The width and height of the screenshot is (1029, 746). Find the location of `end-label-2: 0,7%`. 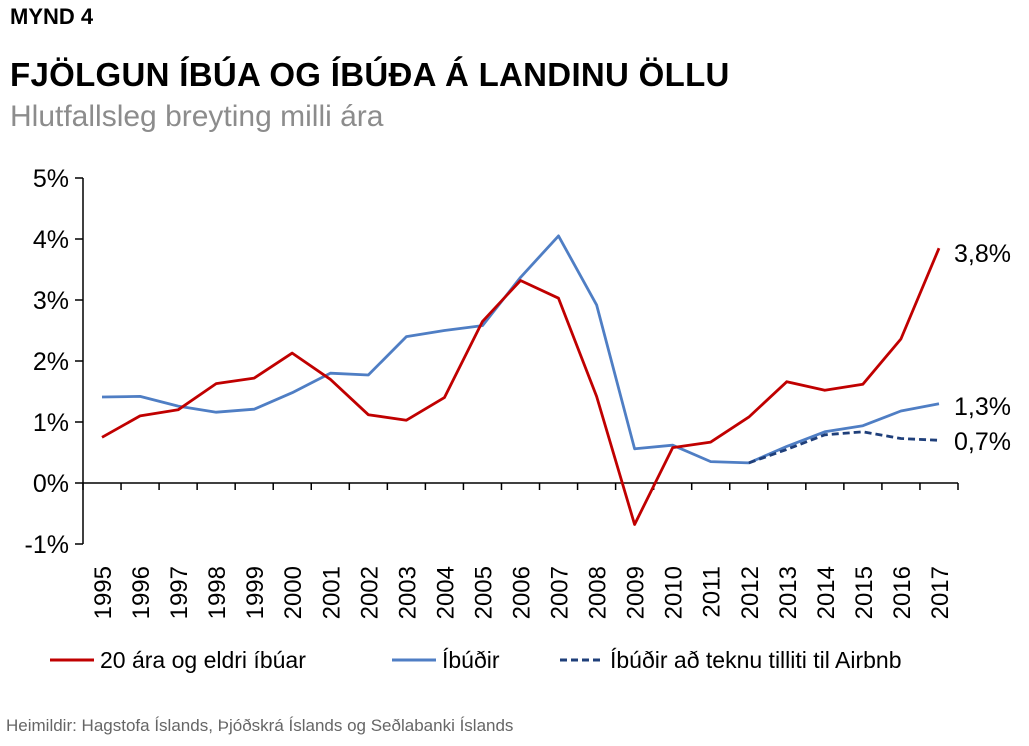

end-label-2: 0,7% is located at coordinates (982, 442).